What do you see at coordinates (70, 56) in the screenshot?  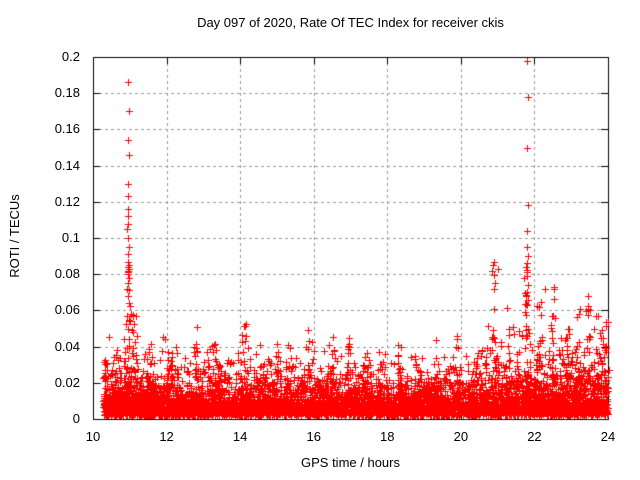 I see `y-tick-label: 0.2` at bounding box center [70, 56].